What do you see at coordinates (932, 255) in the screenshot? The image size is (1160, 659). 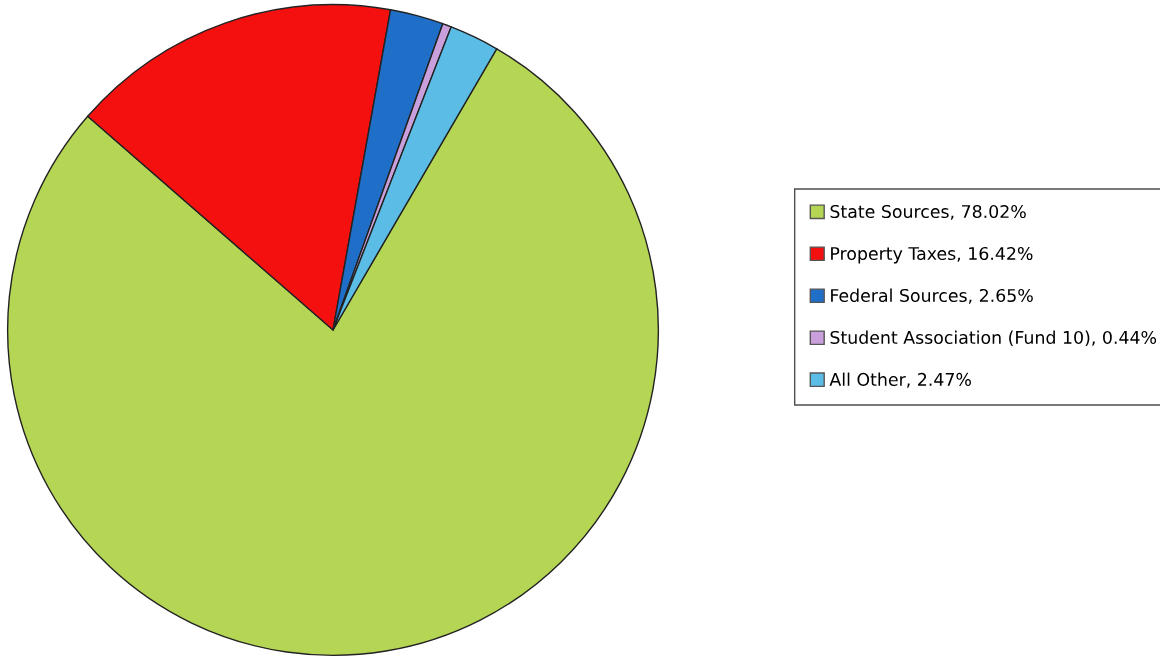 I see `legend-label: Property Taxes, 16.42%` at bounding box center [932, 255].